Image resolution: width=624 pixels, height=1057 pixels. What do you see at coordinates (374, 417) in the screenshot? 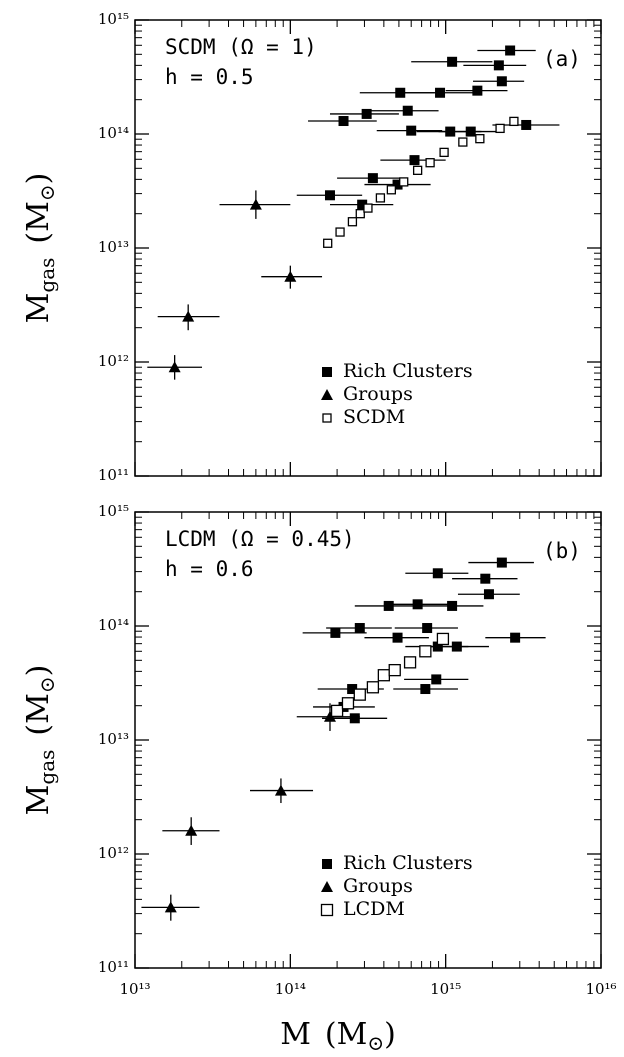
I see `legend-label: SCDM` at bounding box center [374, 417].